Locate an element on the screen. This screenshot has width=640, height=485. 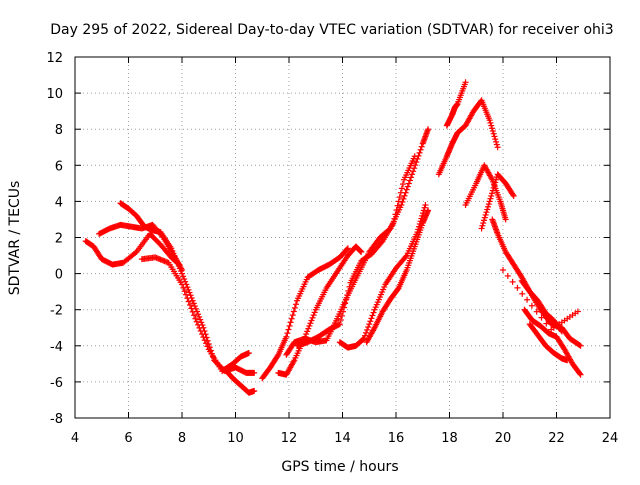
series-track-d is located at coordinates (195, 314).